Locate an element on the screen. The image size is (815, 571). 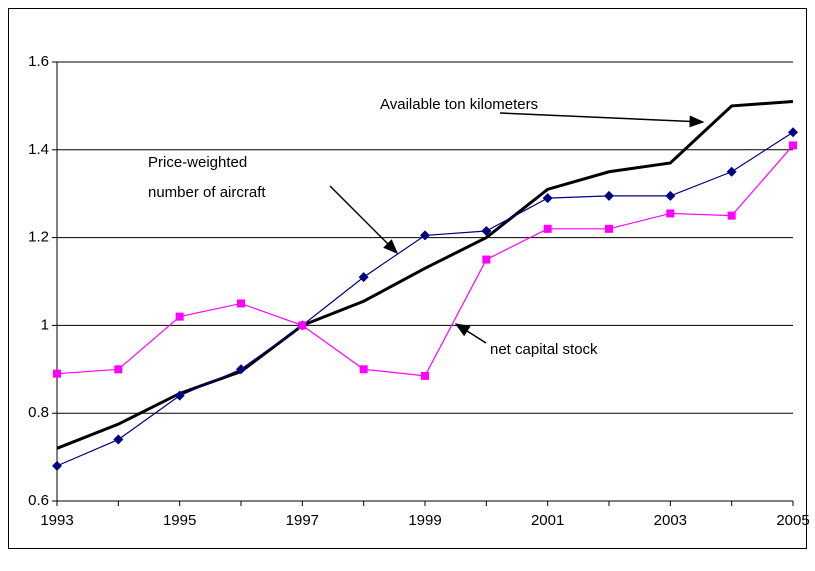
y-tick-label: 0.6 is located at coordinates (38, 500).